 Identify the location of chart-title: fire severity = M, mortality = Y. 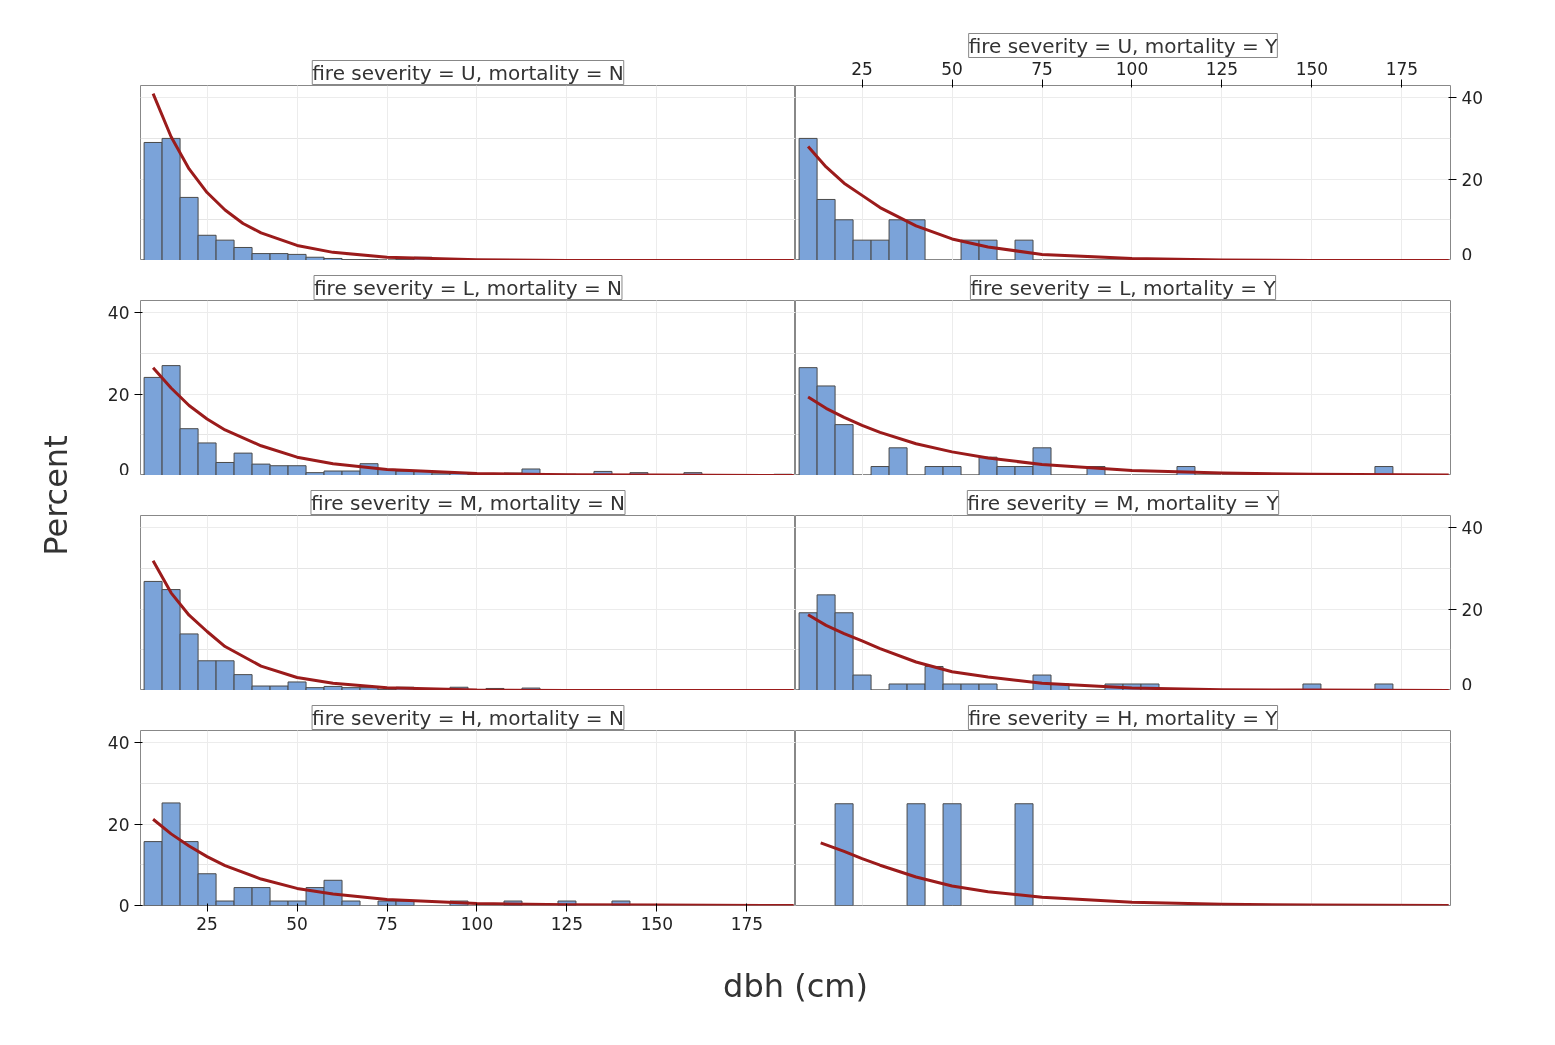
(1123, 502).